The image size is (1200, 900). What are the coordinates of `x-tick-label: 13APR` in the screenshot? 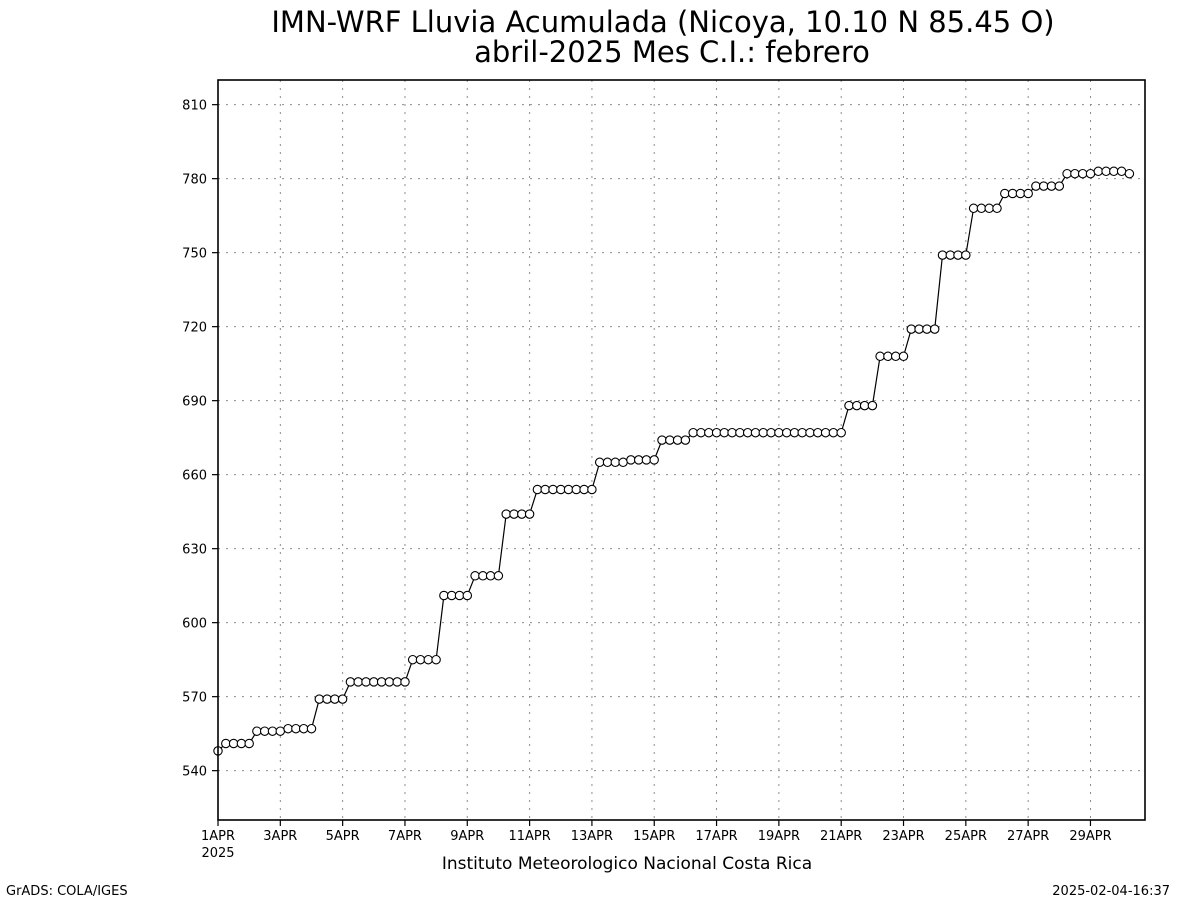 It's located at (592, 836).